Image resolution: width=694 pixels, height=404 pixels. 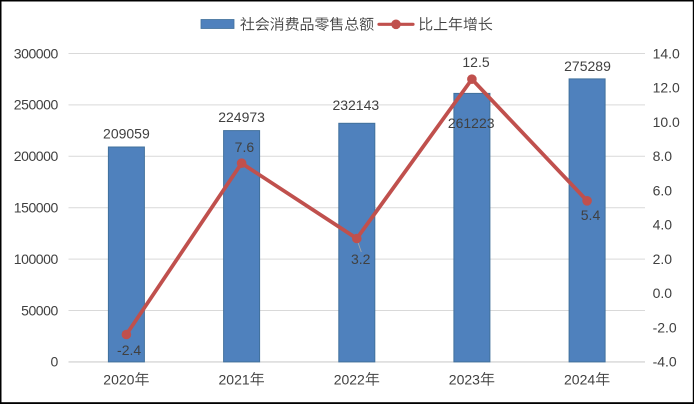 I want to click on svg-text: 3.2, so click(x=361, y=259).